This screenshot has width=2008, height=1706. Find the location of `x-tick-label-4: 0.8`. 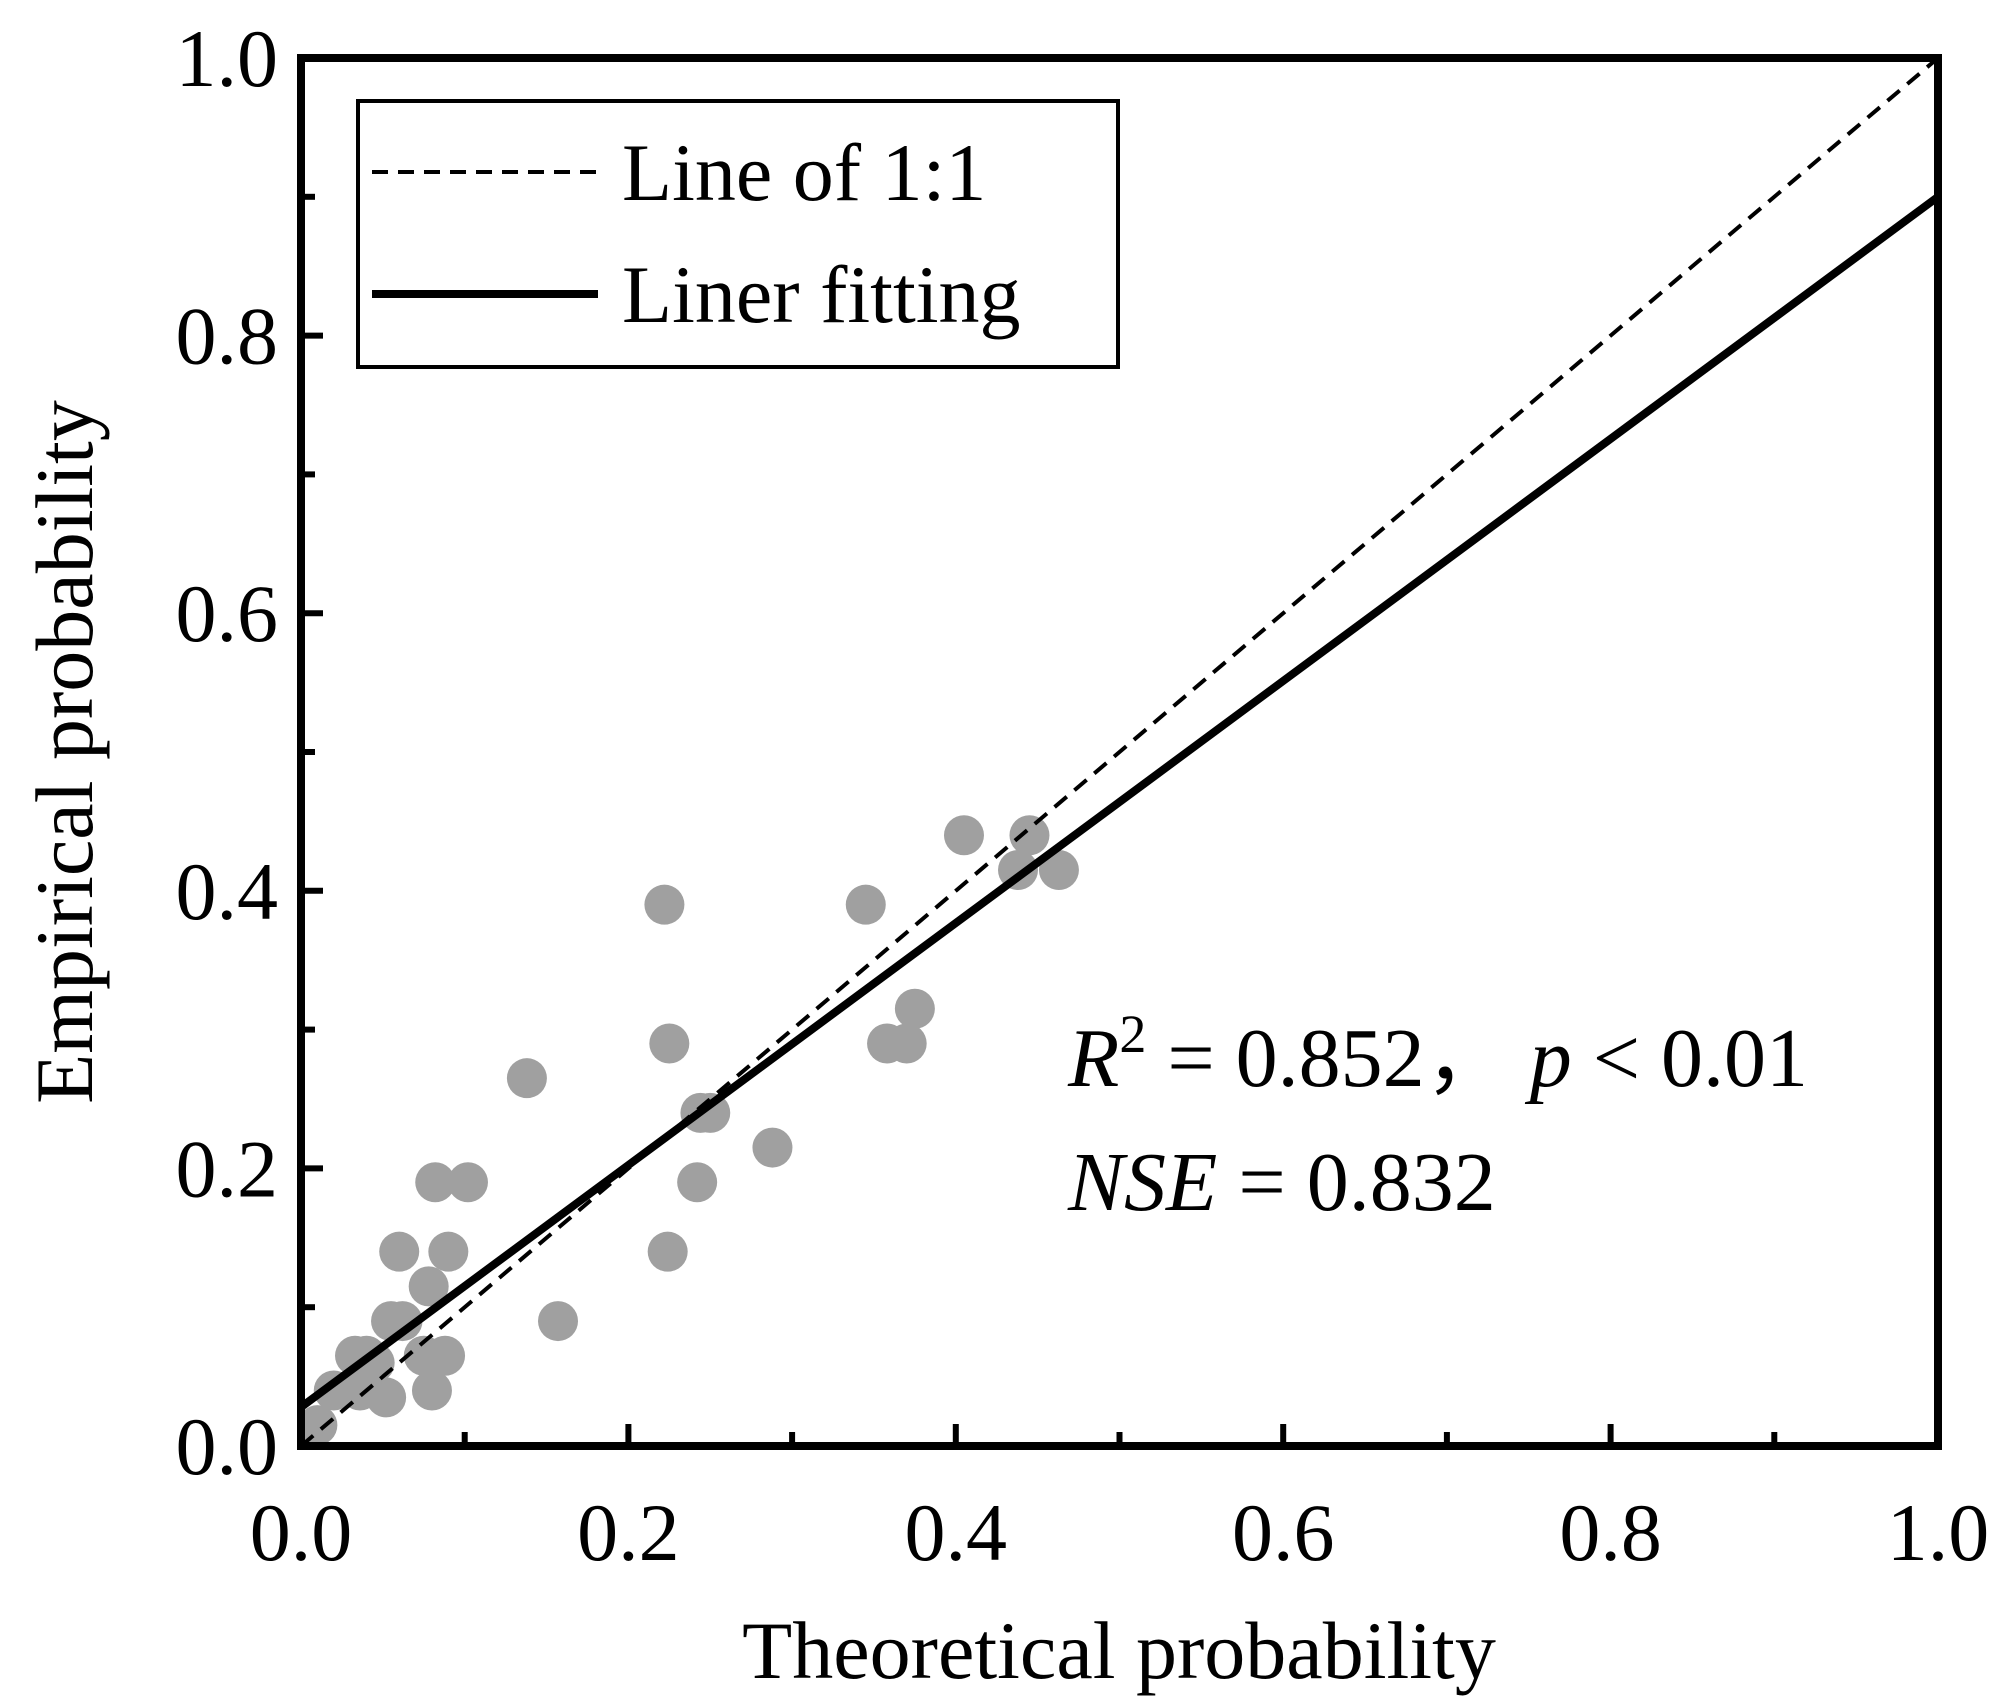

x-tick-label-4: 0.8 is located at coordinates (1610, 1532).